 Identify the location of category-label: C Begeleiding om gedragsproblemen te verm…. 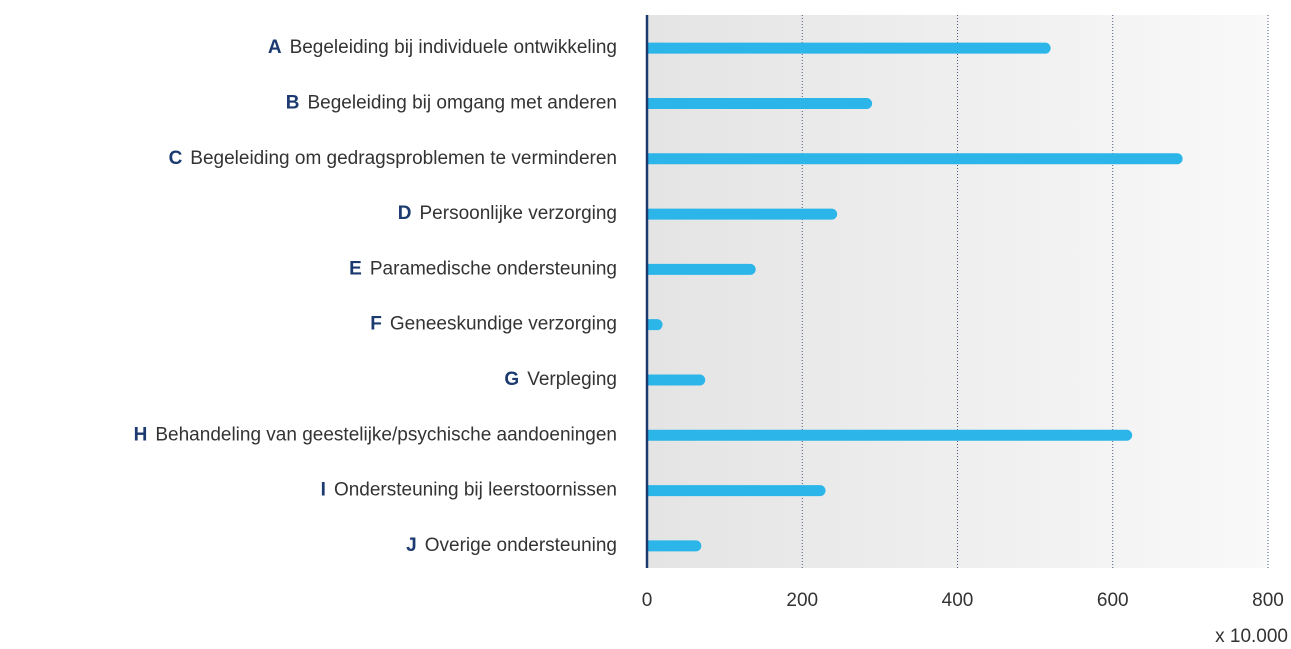
(393, 158).